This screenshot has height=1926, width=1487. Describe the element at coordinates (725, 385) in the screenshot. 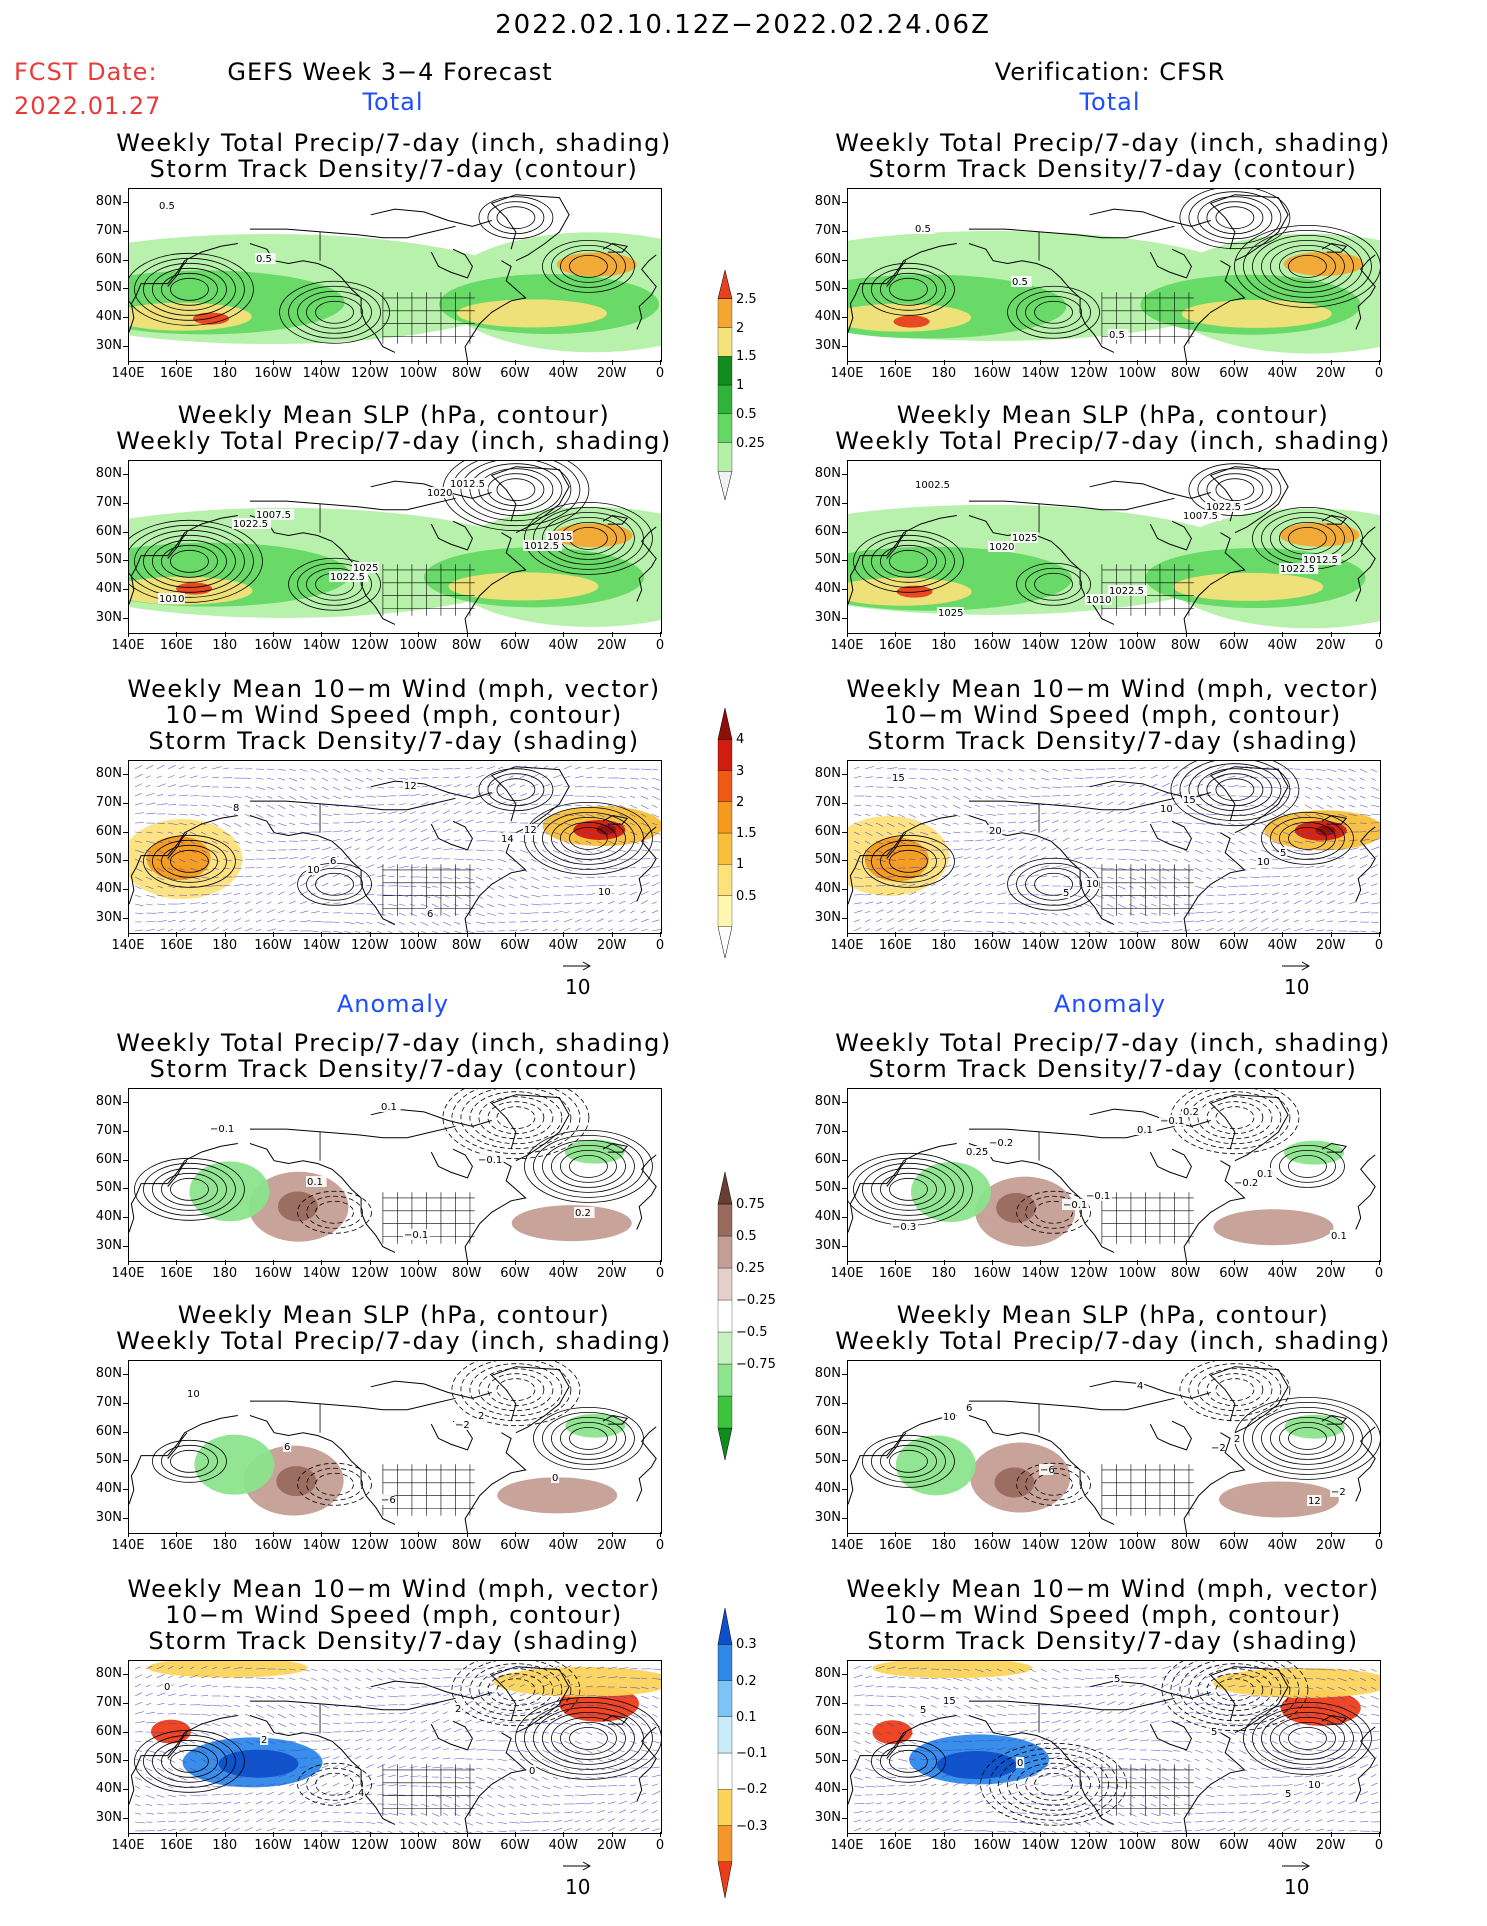

I see `colorbar-total-precip` at that location.